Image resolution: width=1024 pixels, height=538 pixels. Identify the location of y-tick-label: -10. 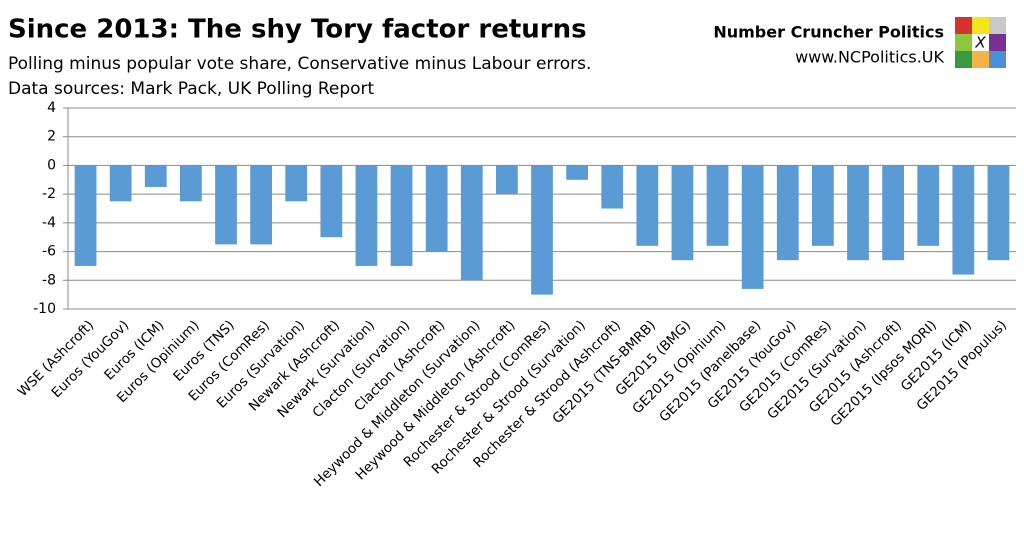
(44, 309).